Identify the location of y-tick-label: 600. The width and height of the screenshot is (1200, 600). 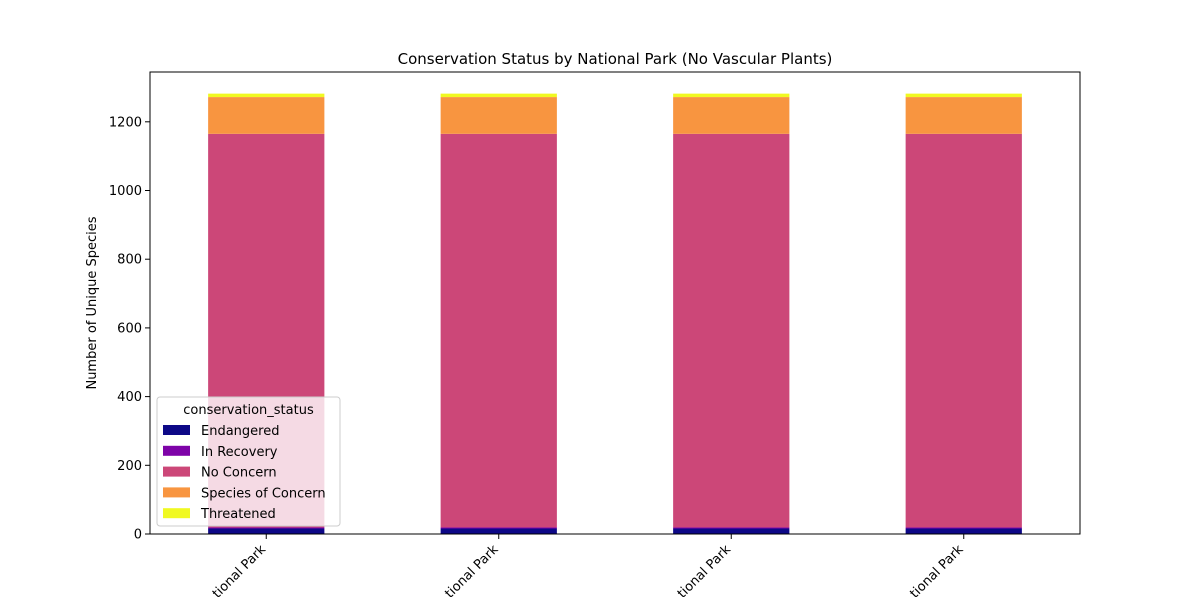
(129, 328).